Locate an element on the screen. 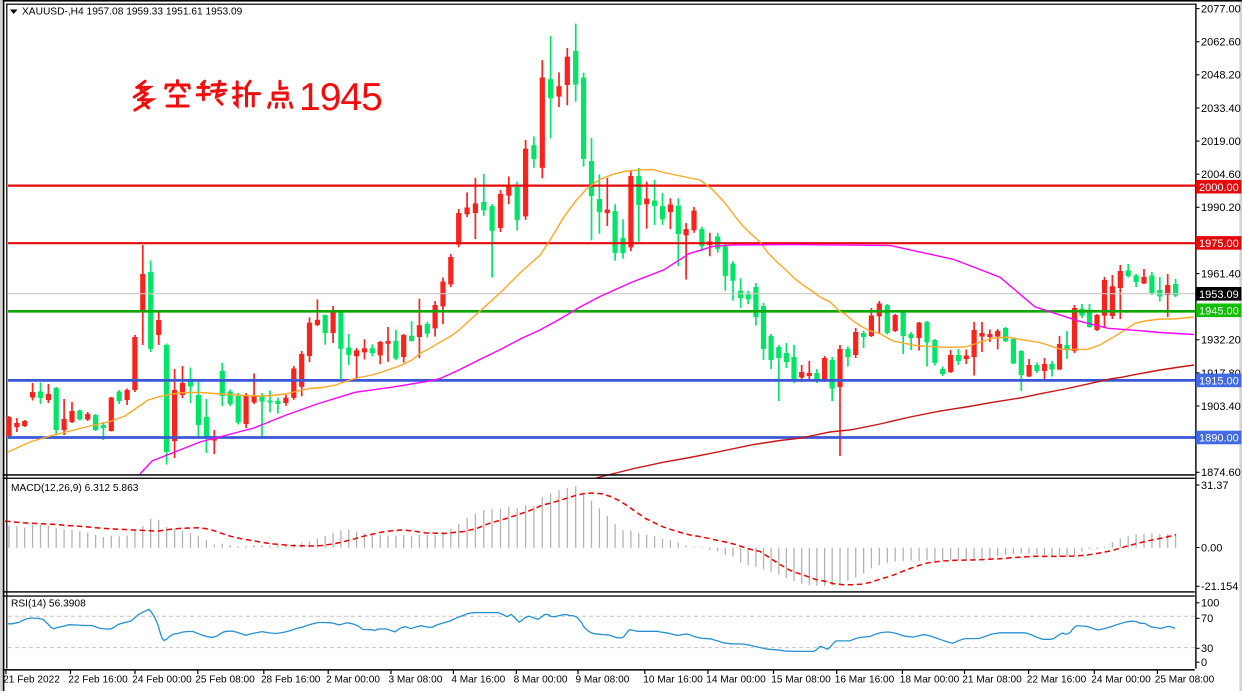  svg-text: 2077.00 is located at coordinates (1221, 10).